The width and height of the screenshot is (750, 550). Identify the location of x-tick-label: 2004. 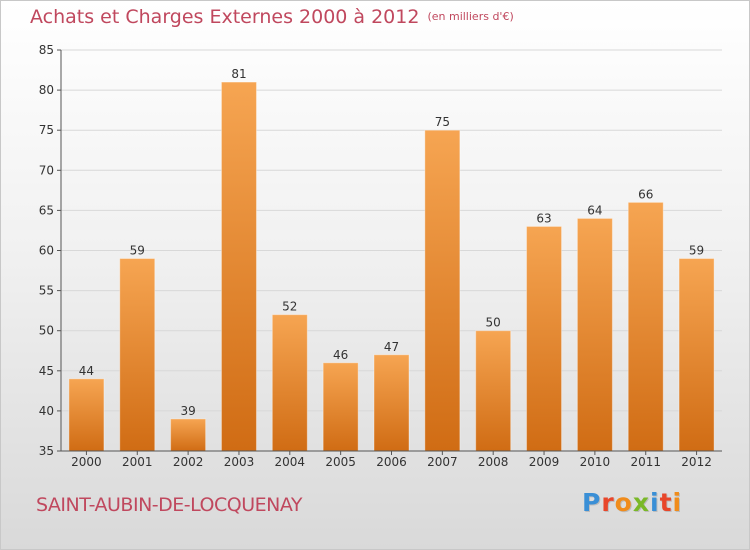
(290, 462).